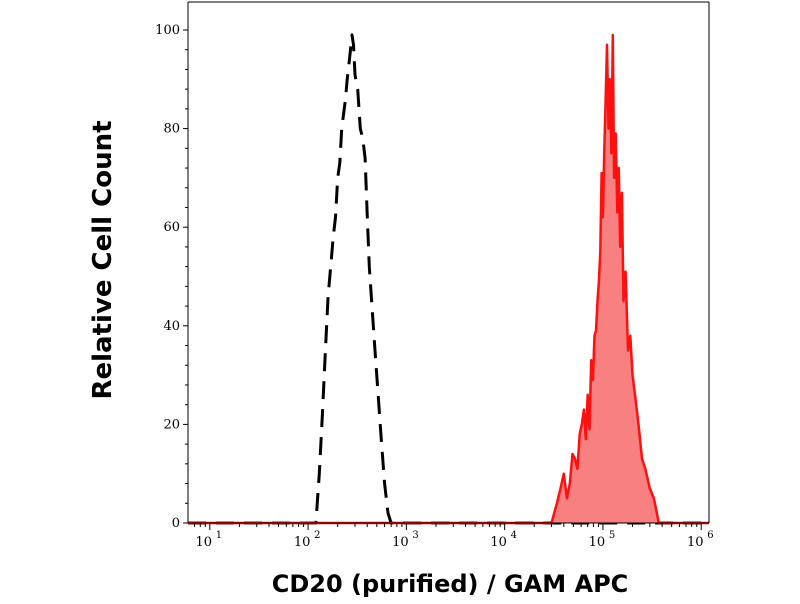 The width and height of the screenshot is (800, 604). What do you see at coordinates (710, 535) in the screenshot?
I see `x-tick-exponent: 6` at bounding box center [710, 535].